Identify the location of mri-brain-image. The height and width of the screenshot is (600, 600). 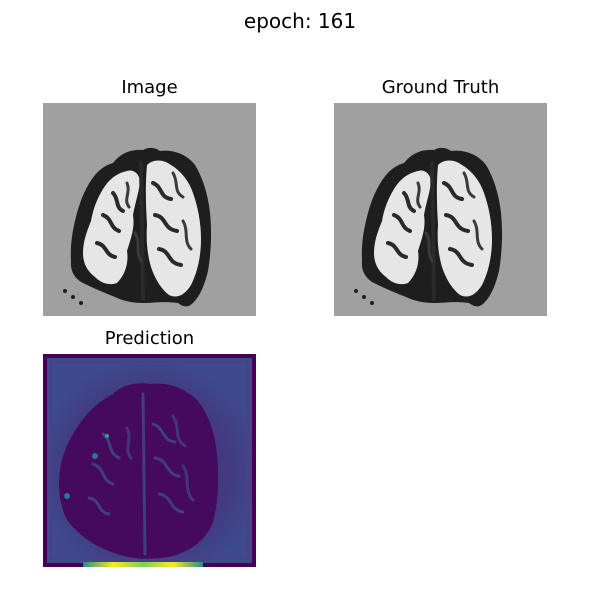
(149, 209).